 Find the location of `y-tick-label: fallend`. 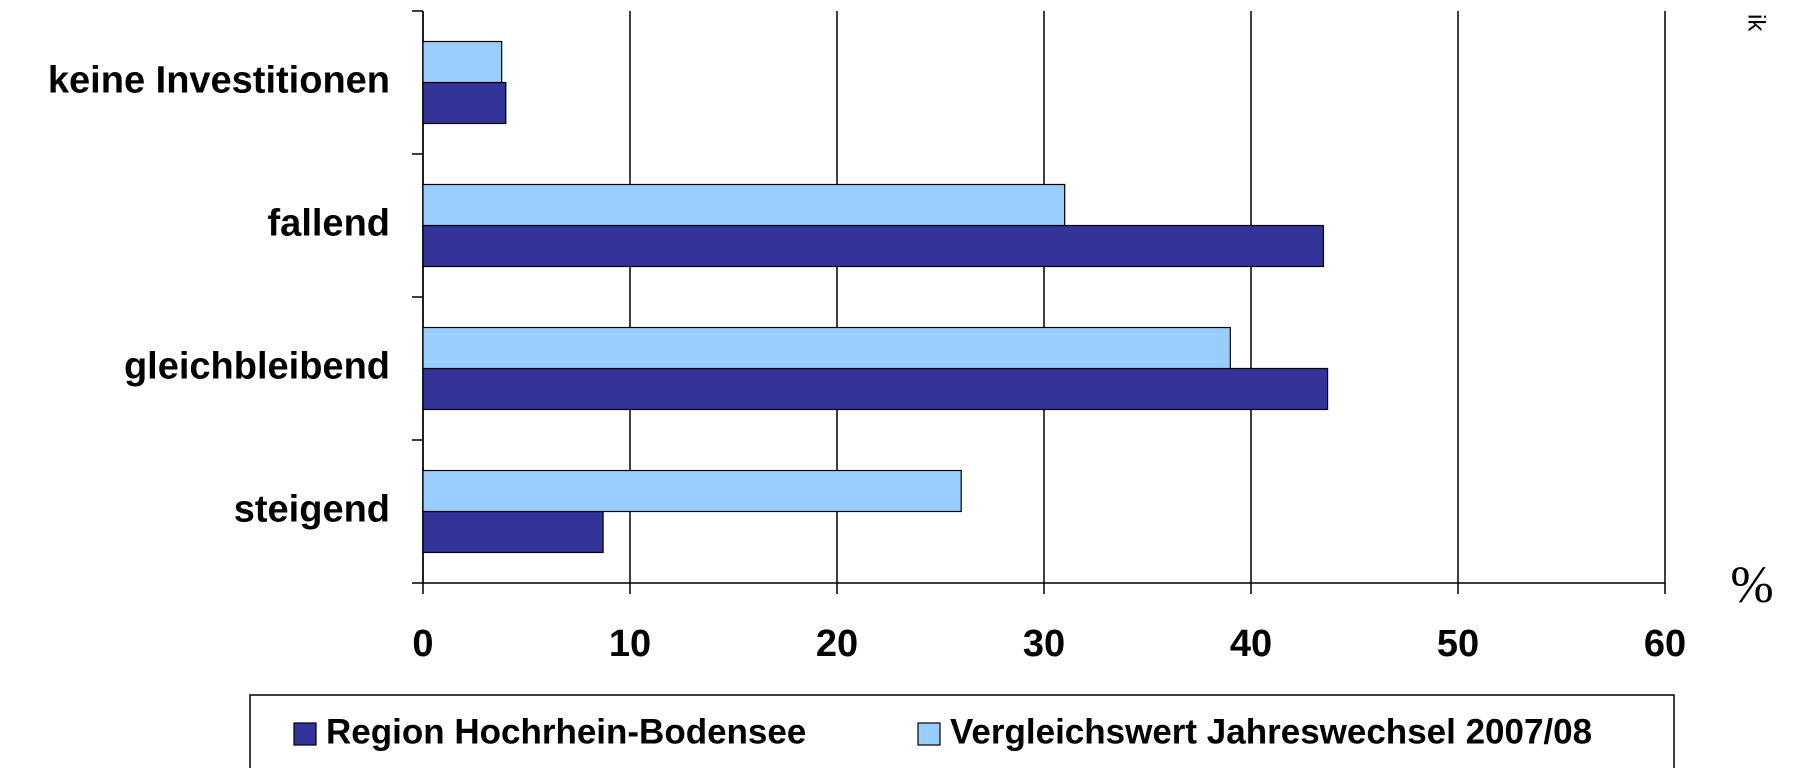

y-tick-label: fallend is located at coordinates (329, 224).